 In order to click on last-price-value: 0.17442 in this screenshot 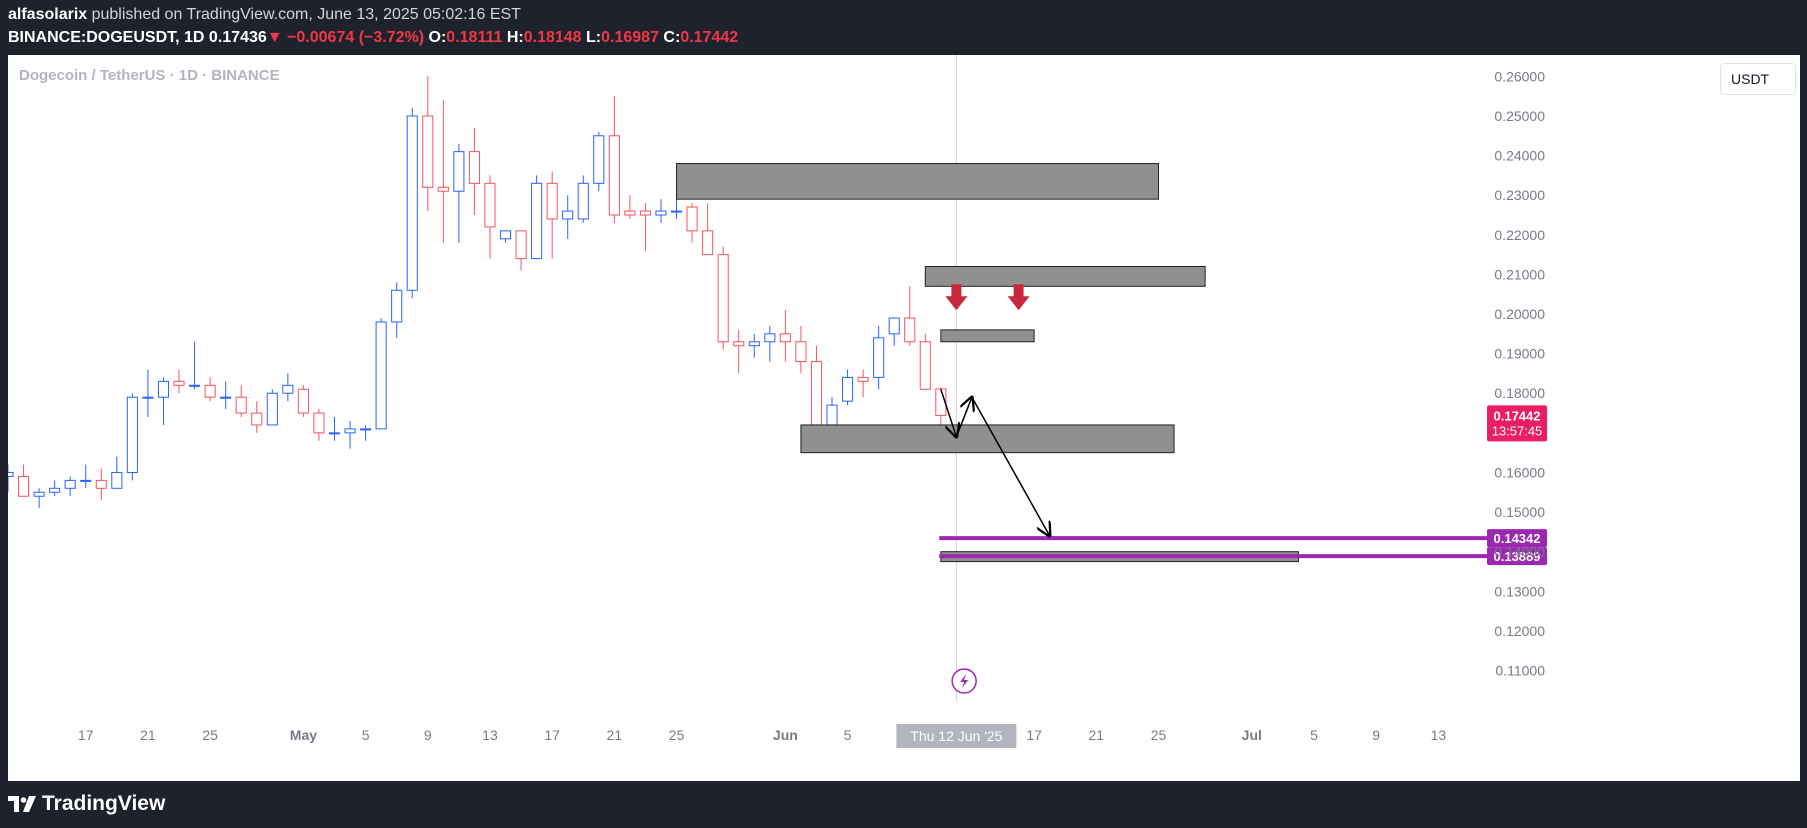, I will do `click(1517, 415)`.